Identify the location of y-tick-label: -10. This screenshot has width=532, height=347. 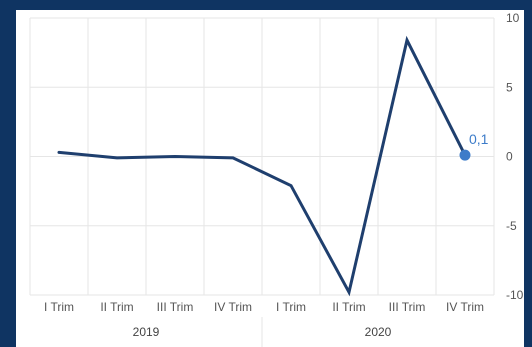
(515, 295).